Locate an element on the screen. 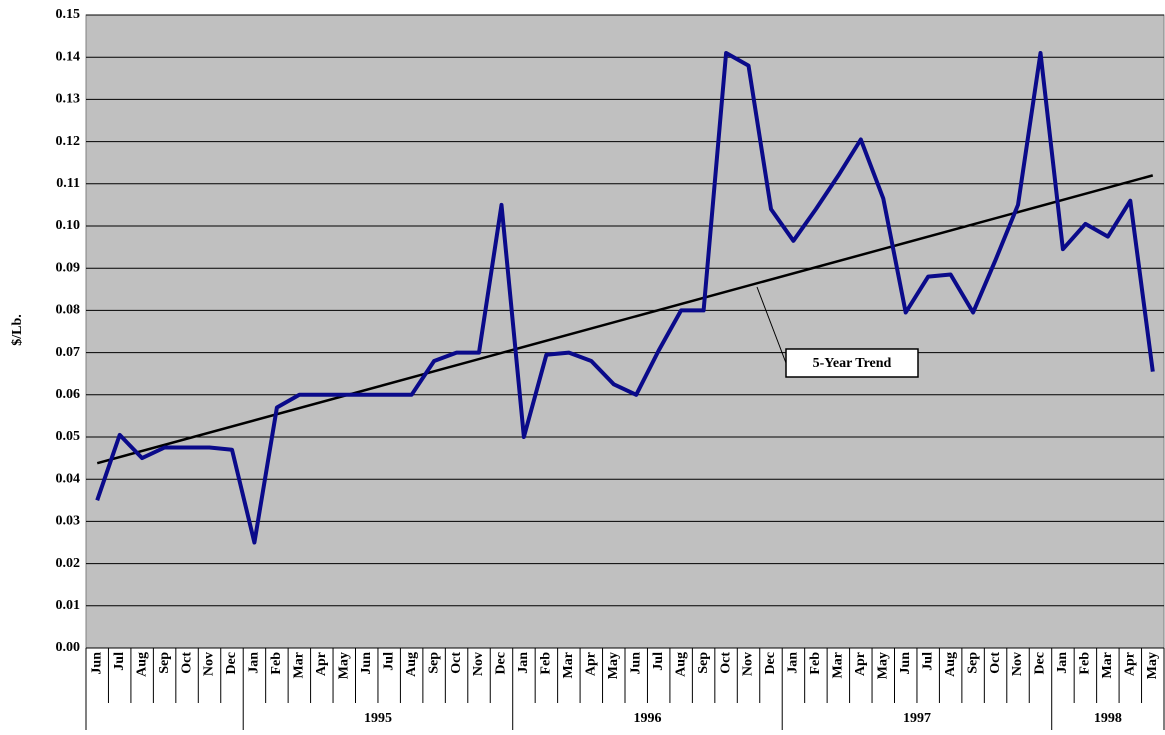  year-label: 1995 is located at coordinates (378, 718).